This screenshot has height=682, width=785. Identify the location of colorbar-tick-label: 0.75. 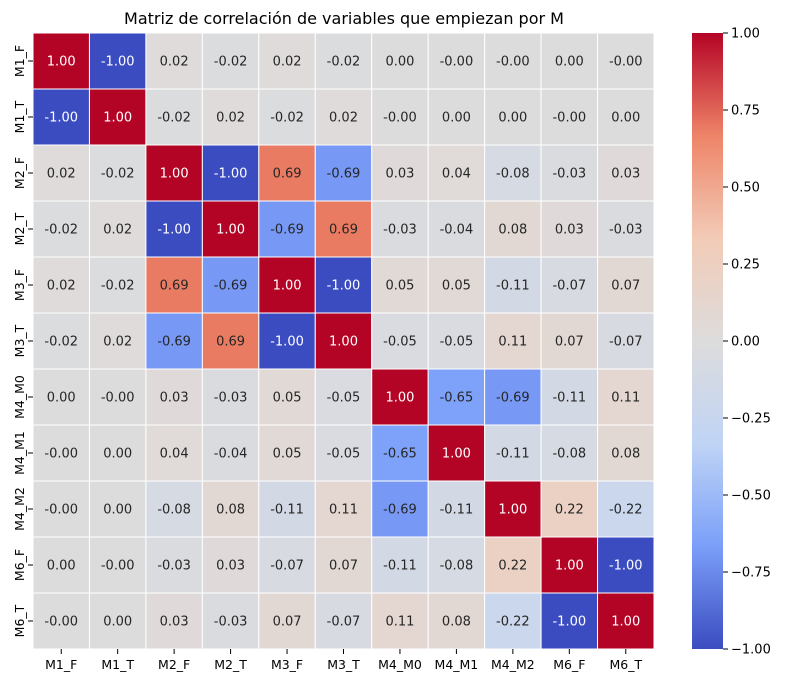
(745, 111).